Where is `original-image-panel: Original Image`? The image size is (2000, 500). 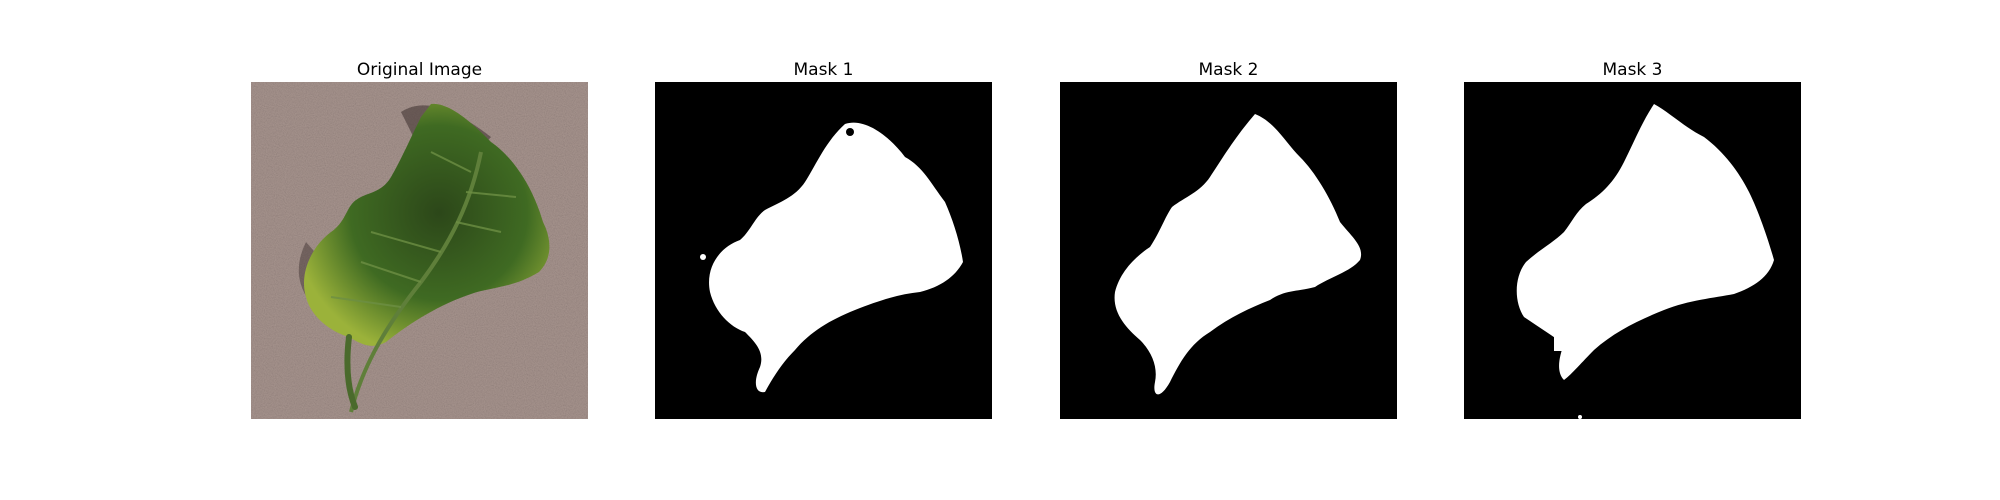
original-image-panel: Original Image is located at coordinates (419, 238).